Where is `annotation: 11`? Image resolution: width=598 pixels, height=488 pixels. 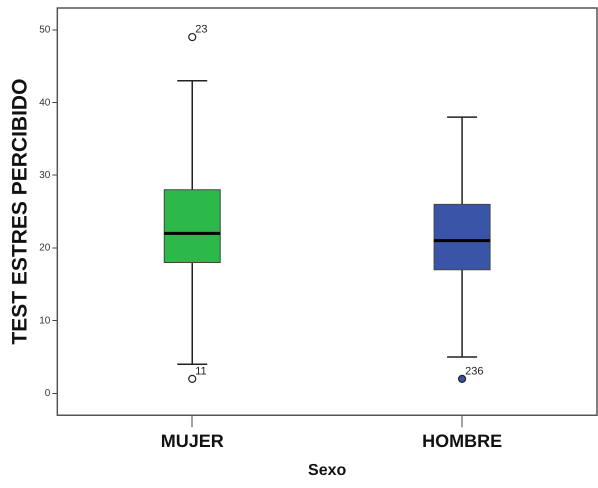
annotation: 11 is located at coordinates (201, 371).